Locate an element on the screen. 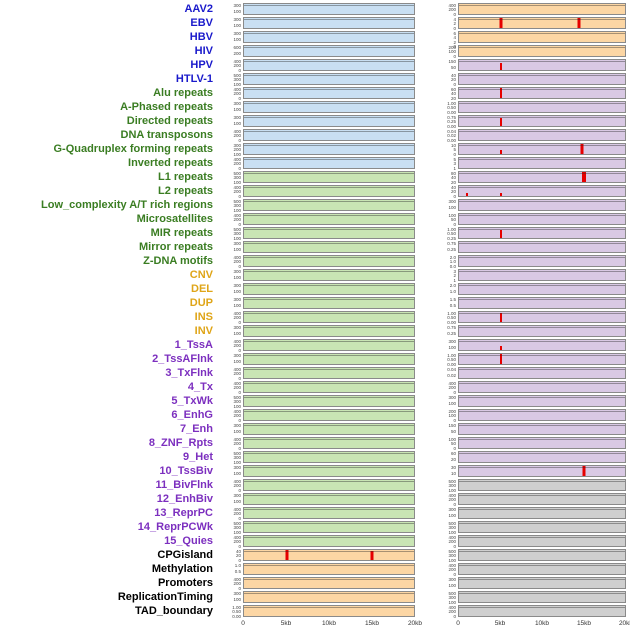  y-tick-label: 1.00 is located at coordinates (236, 607).